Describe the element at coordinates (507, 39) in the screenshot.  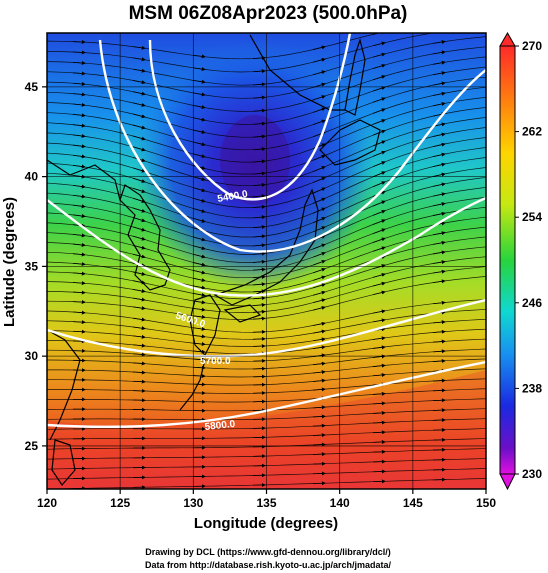
I see `colorbar-top-arrow` at that location.